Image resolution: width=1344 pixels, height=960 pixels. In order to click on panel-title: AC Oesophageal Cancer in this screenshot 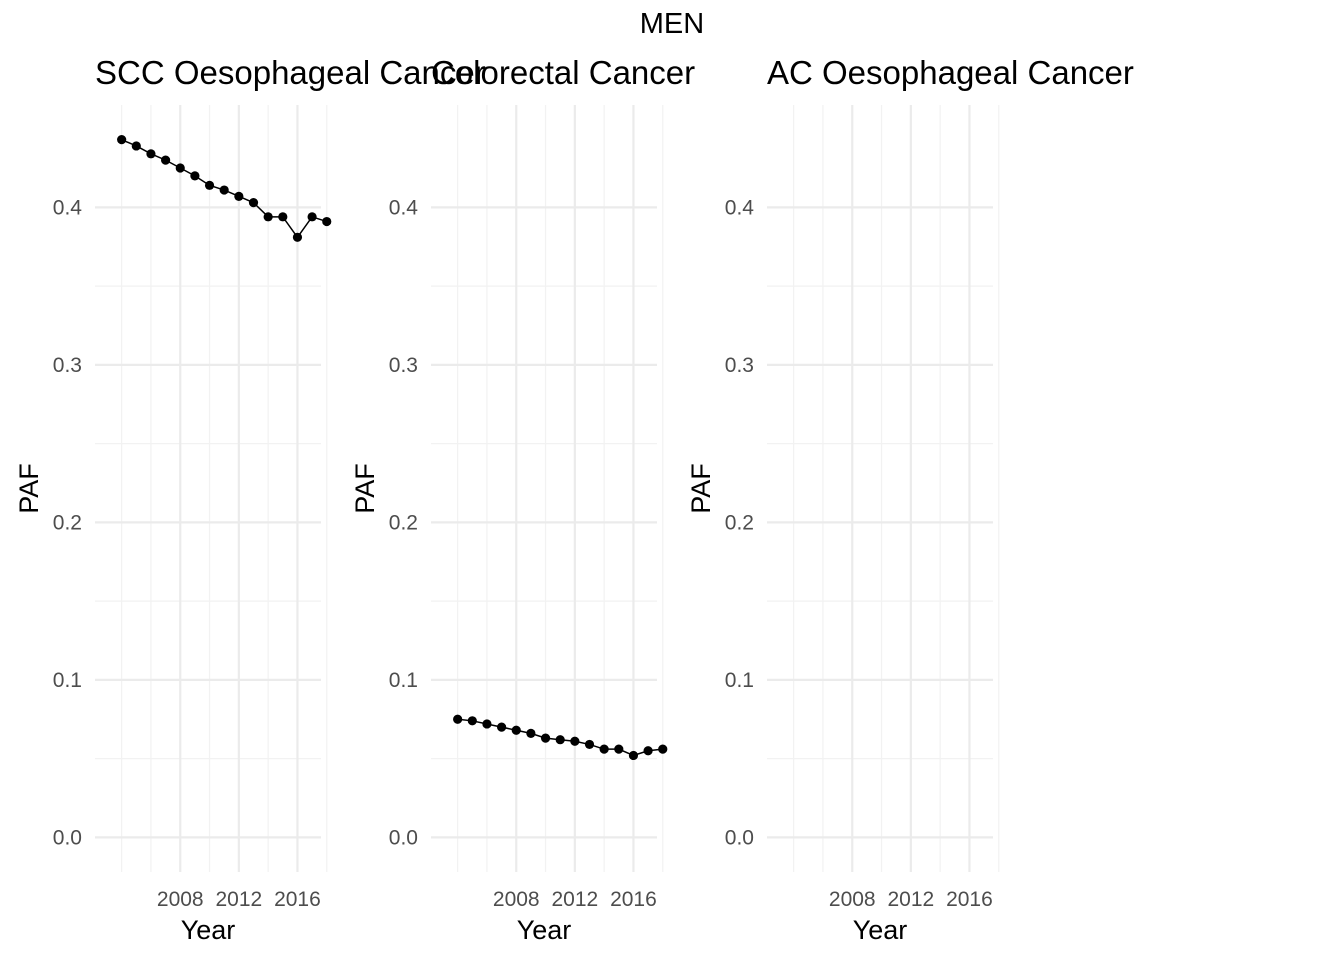, I will do `click(950, 72)`.